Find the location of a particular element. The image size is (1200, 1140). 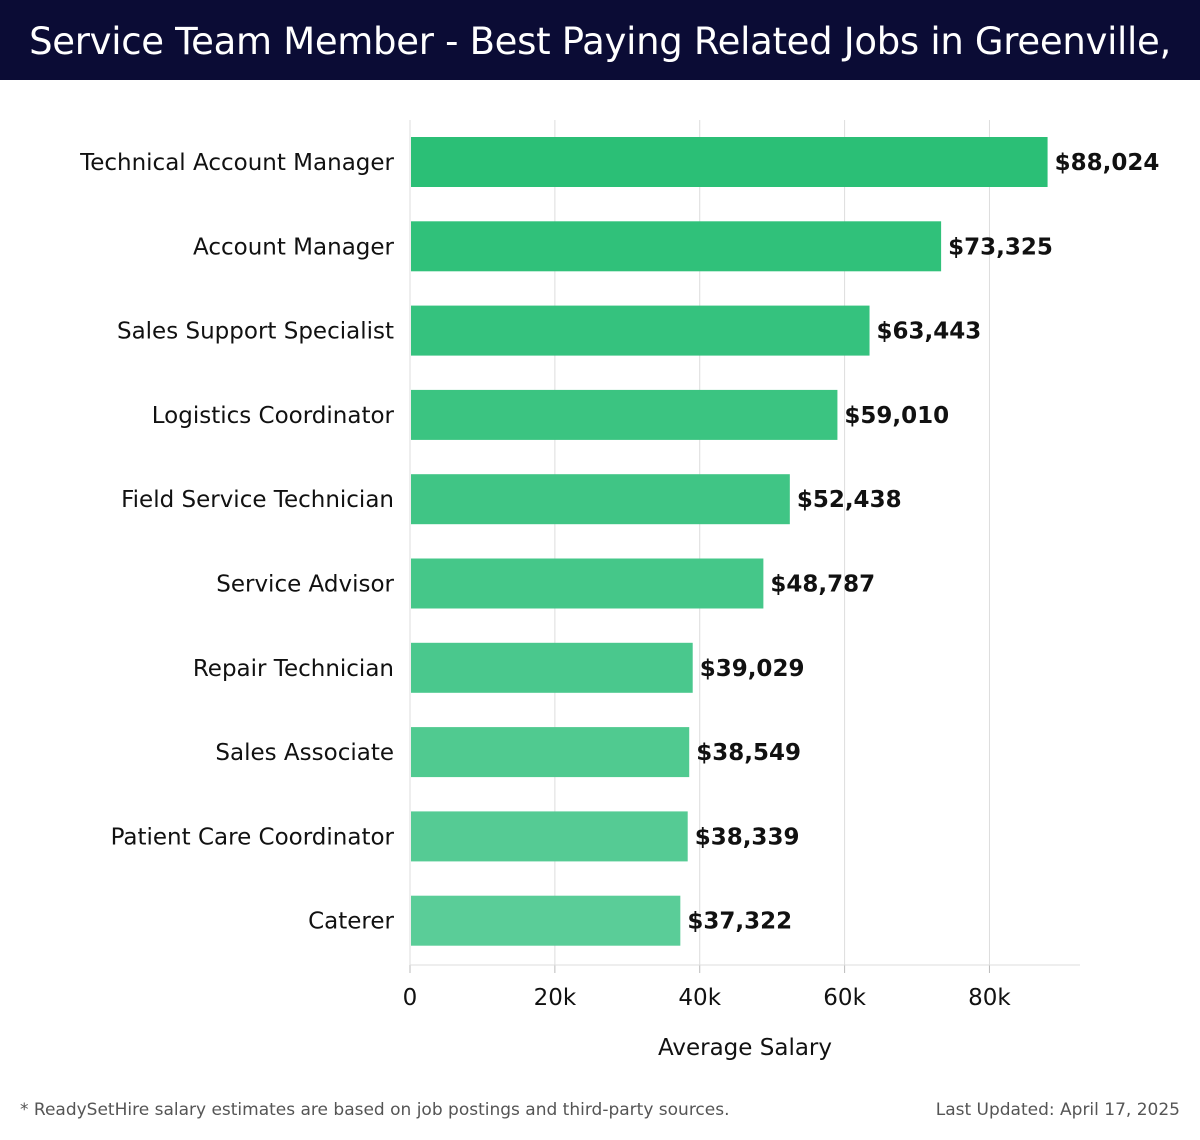

category-label: Service Advisor is located at coordinates (305, 585).